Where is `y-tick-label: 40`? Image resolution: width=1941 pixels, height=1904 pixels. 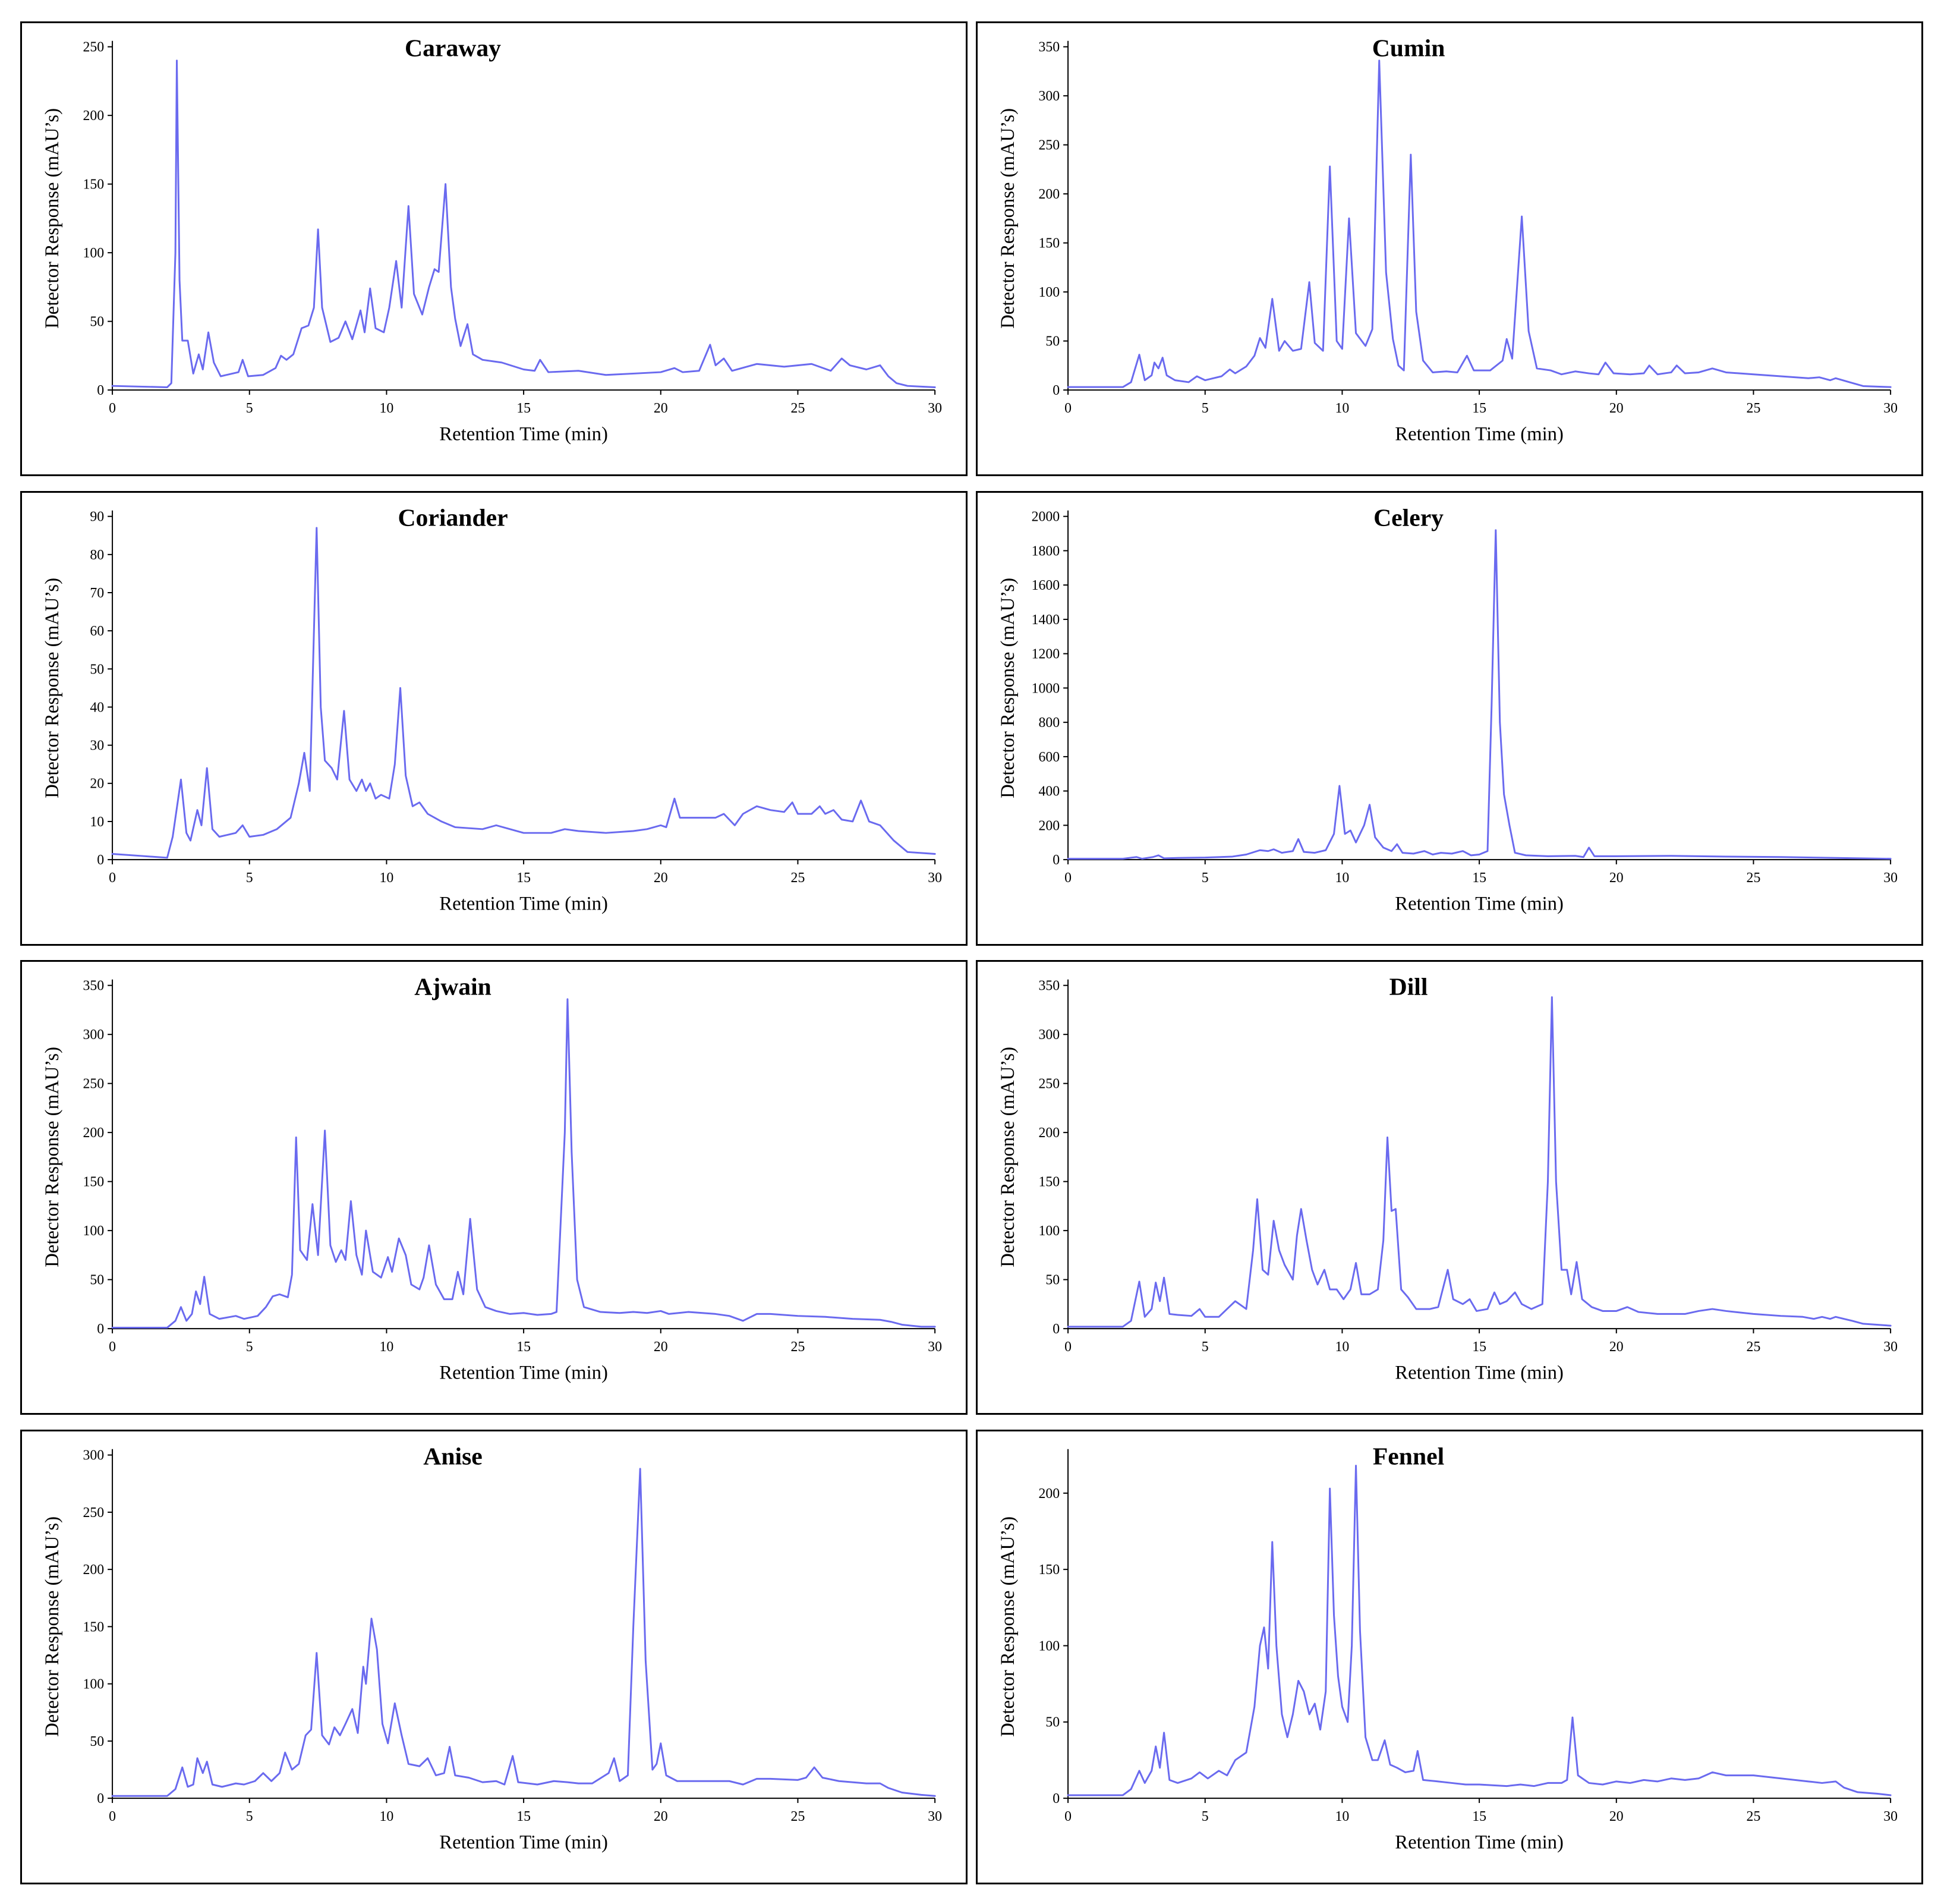 y-tick-label: 40 is located at coordinates (97, 707).